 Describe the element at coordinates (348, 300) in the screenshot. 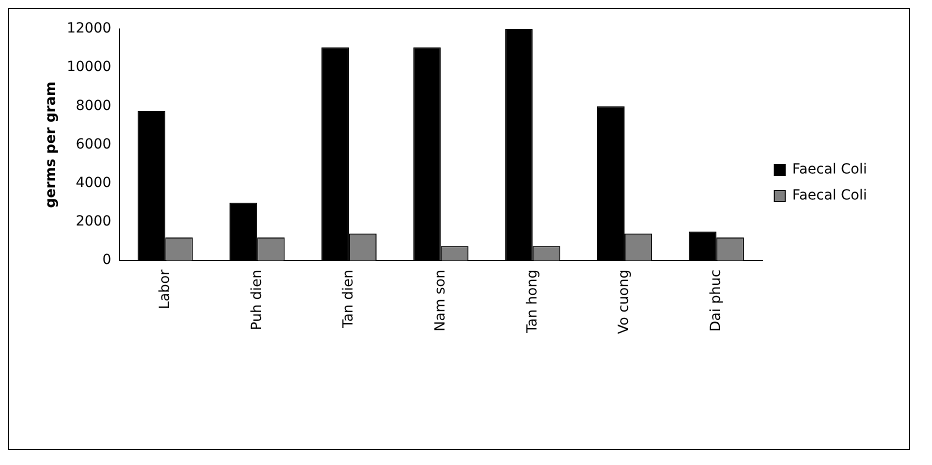

I see `x-tick-label: Tan dien` at that location.